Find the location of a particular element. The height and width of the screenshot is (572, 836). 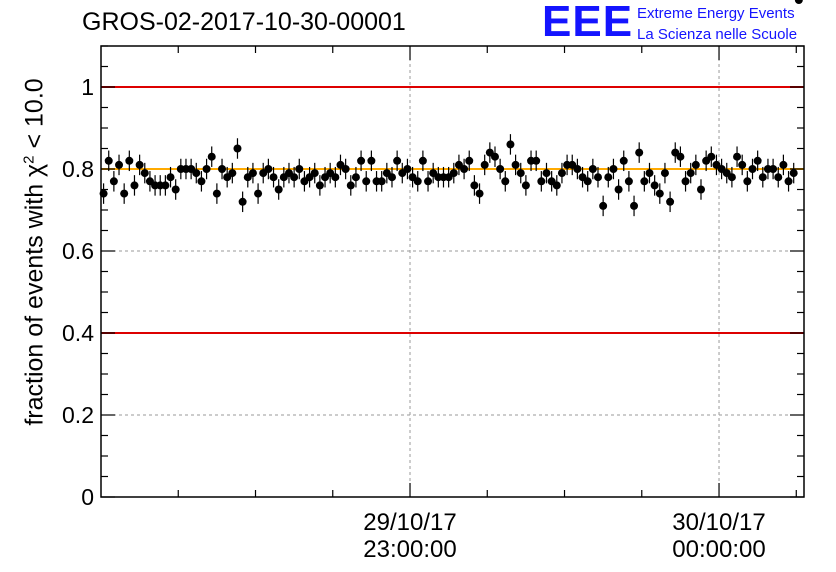

x-tick-label: 30/10/17 00:00:00 is located at coordinates (719, 536).